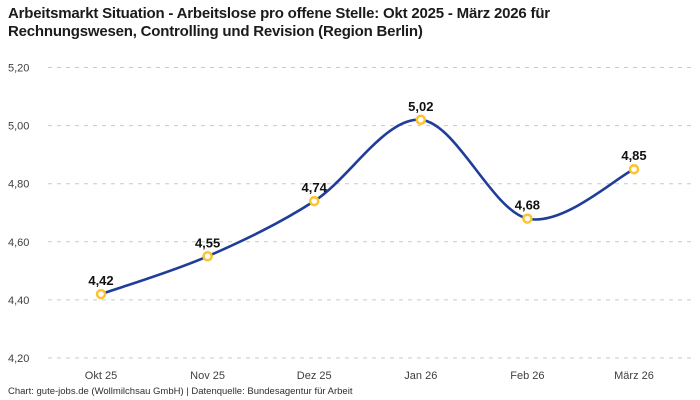  I want to click on y-axis-tick-label: 5,00, so click(18, 127).